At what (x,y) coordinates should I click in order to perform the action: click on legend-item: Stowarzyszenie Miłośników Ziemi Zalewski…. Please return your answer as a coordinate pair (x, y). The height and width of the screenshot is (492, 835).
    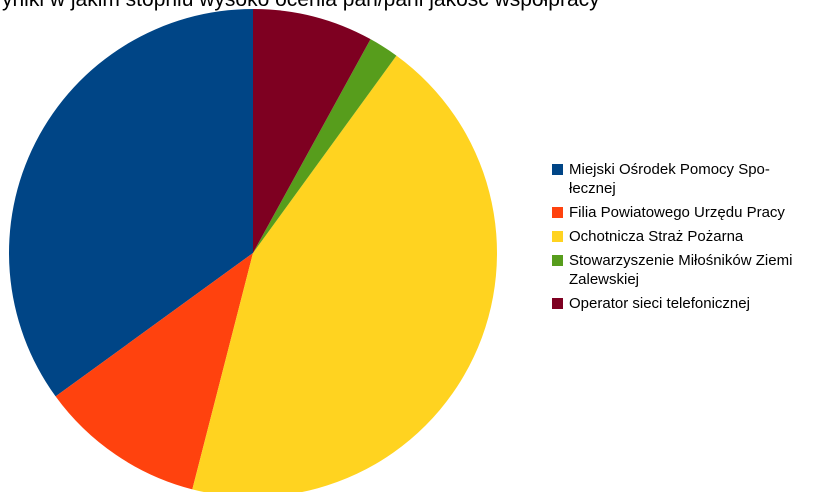
    Looking at the image, I should click on (689, 270).